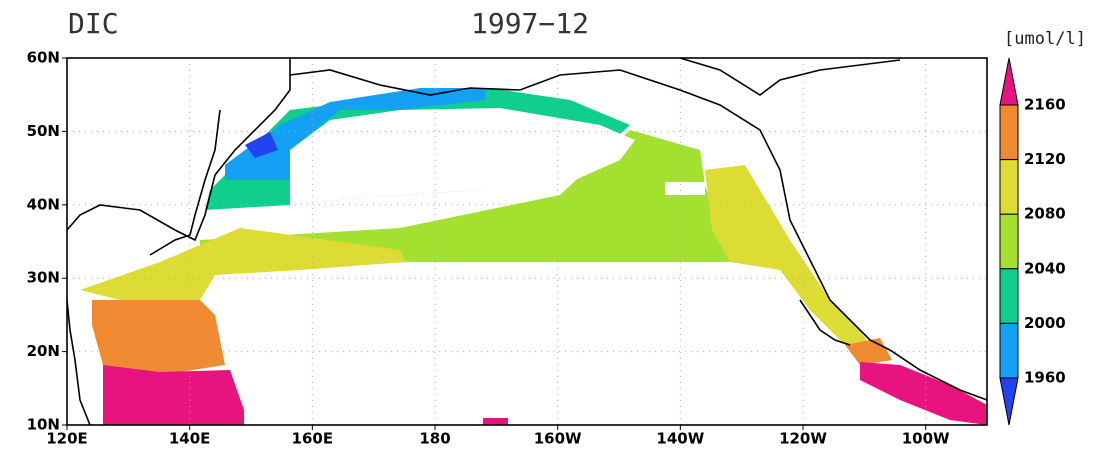  What do you see at coordinates (803, 439) in the screenshot?
I see `lon-label: 120W` at bounding box center [803, 439].